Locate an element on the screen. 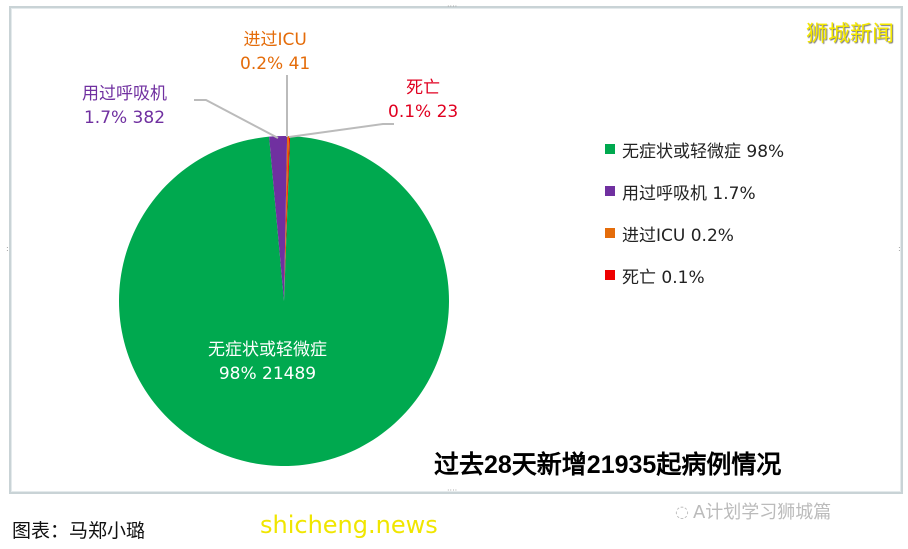 The image size is (908, 549). resize-handle-right: : is located at coordinates (899, 248).